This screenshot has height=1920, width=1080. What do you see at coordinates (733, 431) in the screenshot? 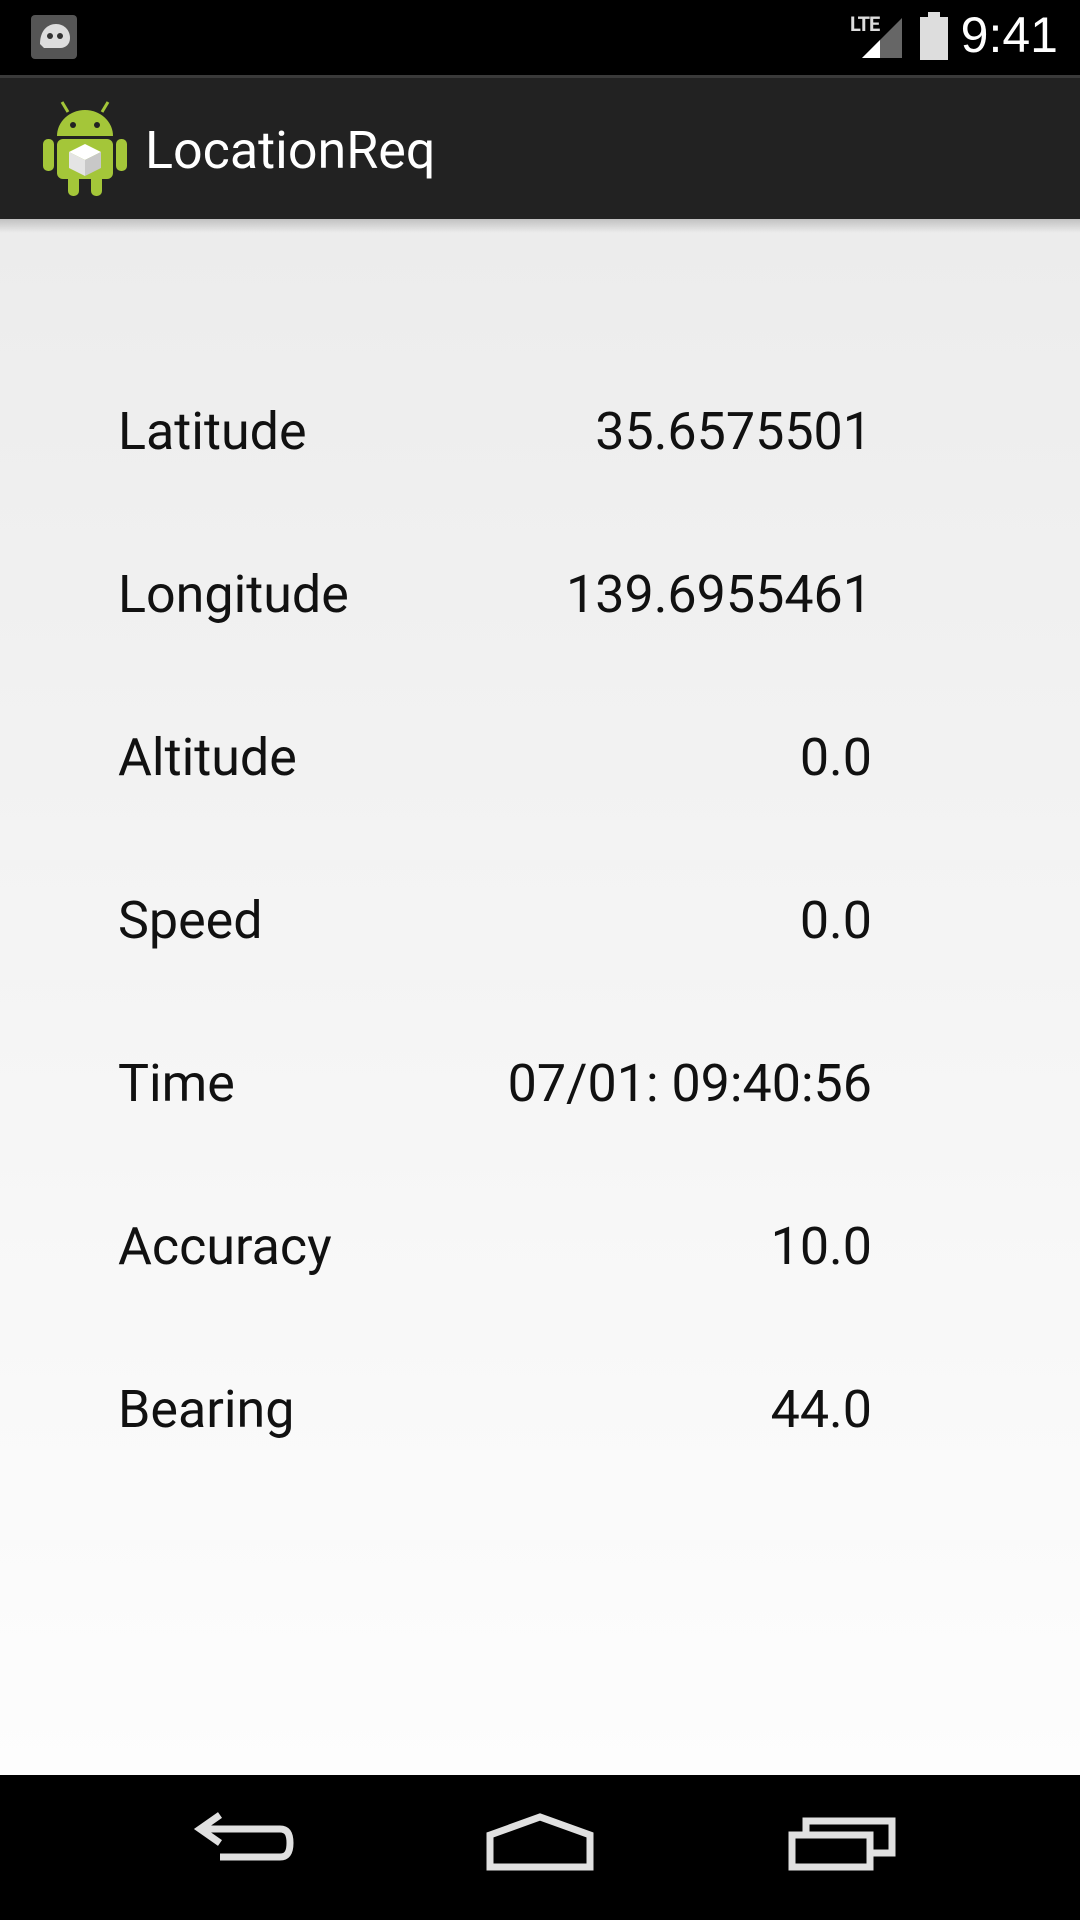
I see `field-value: 35.6575501` at bounding box center [733, 431].